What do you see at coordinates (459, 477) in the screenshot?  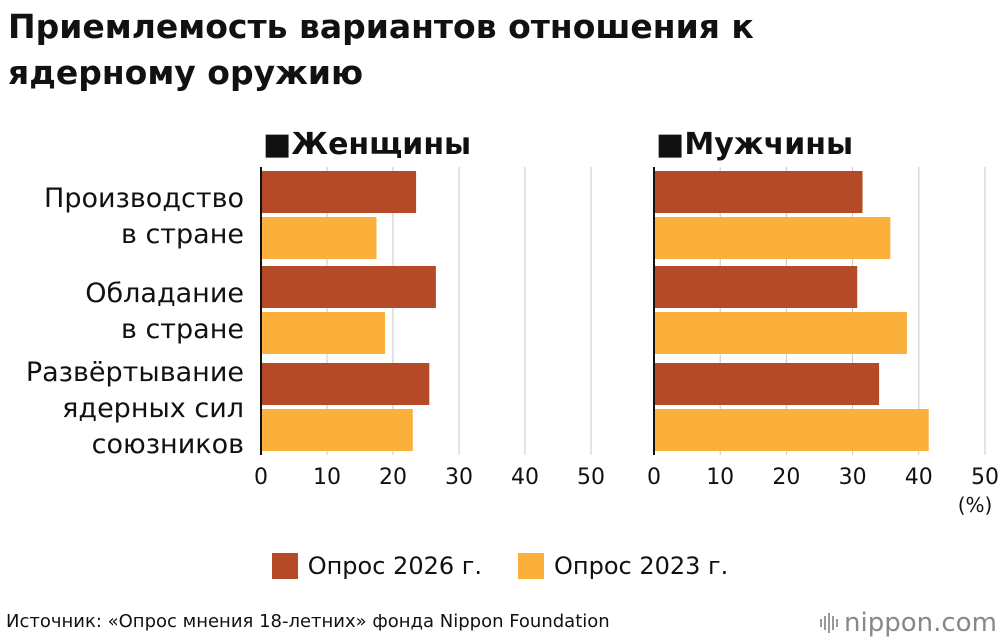 I see `x-tick-label-0-3: 30` at bounding box center [459, 477].